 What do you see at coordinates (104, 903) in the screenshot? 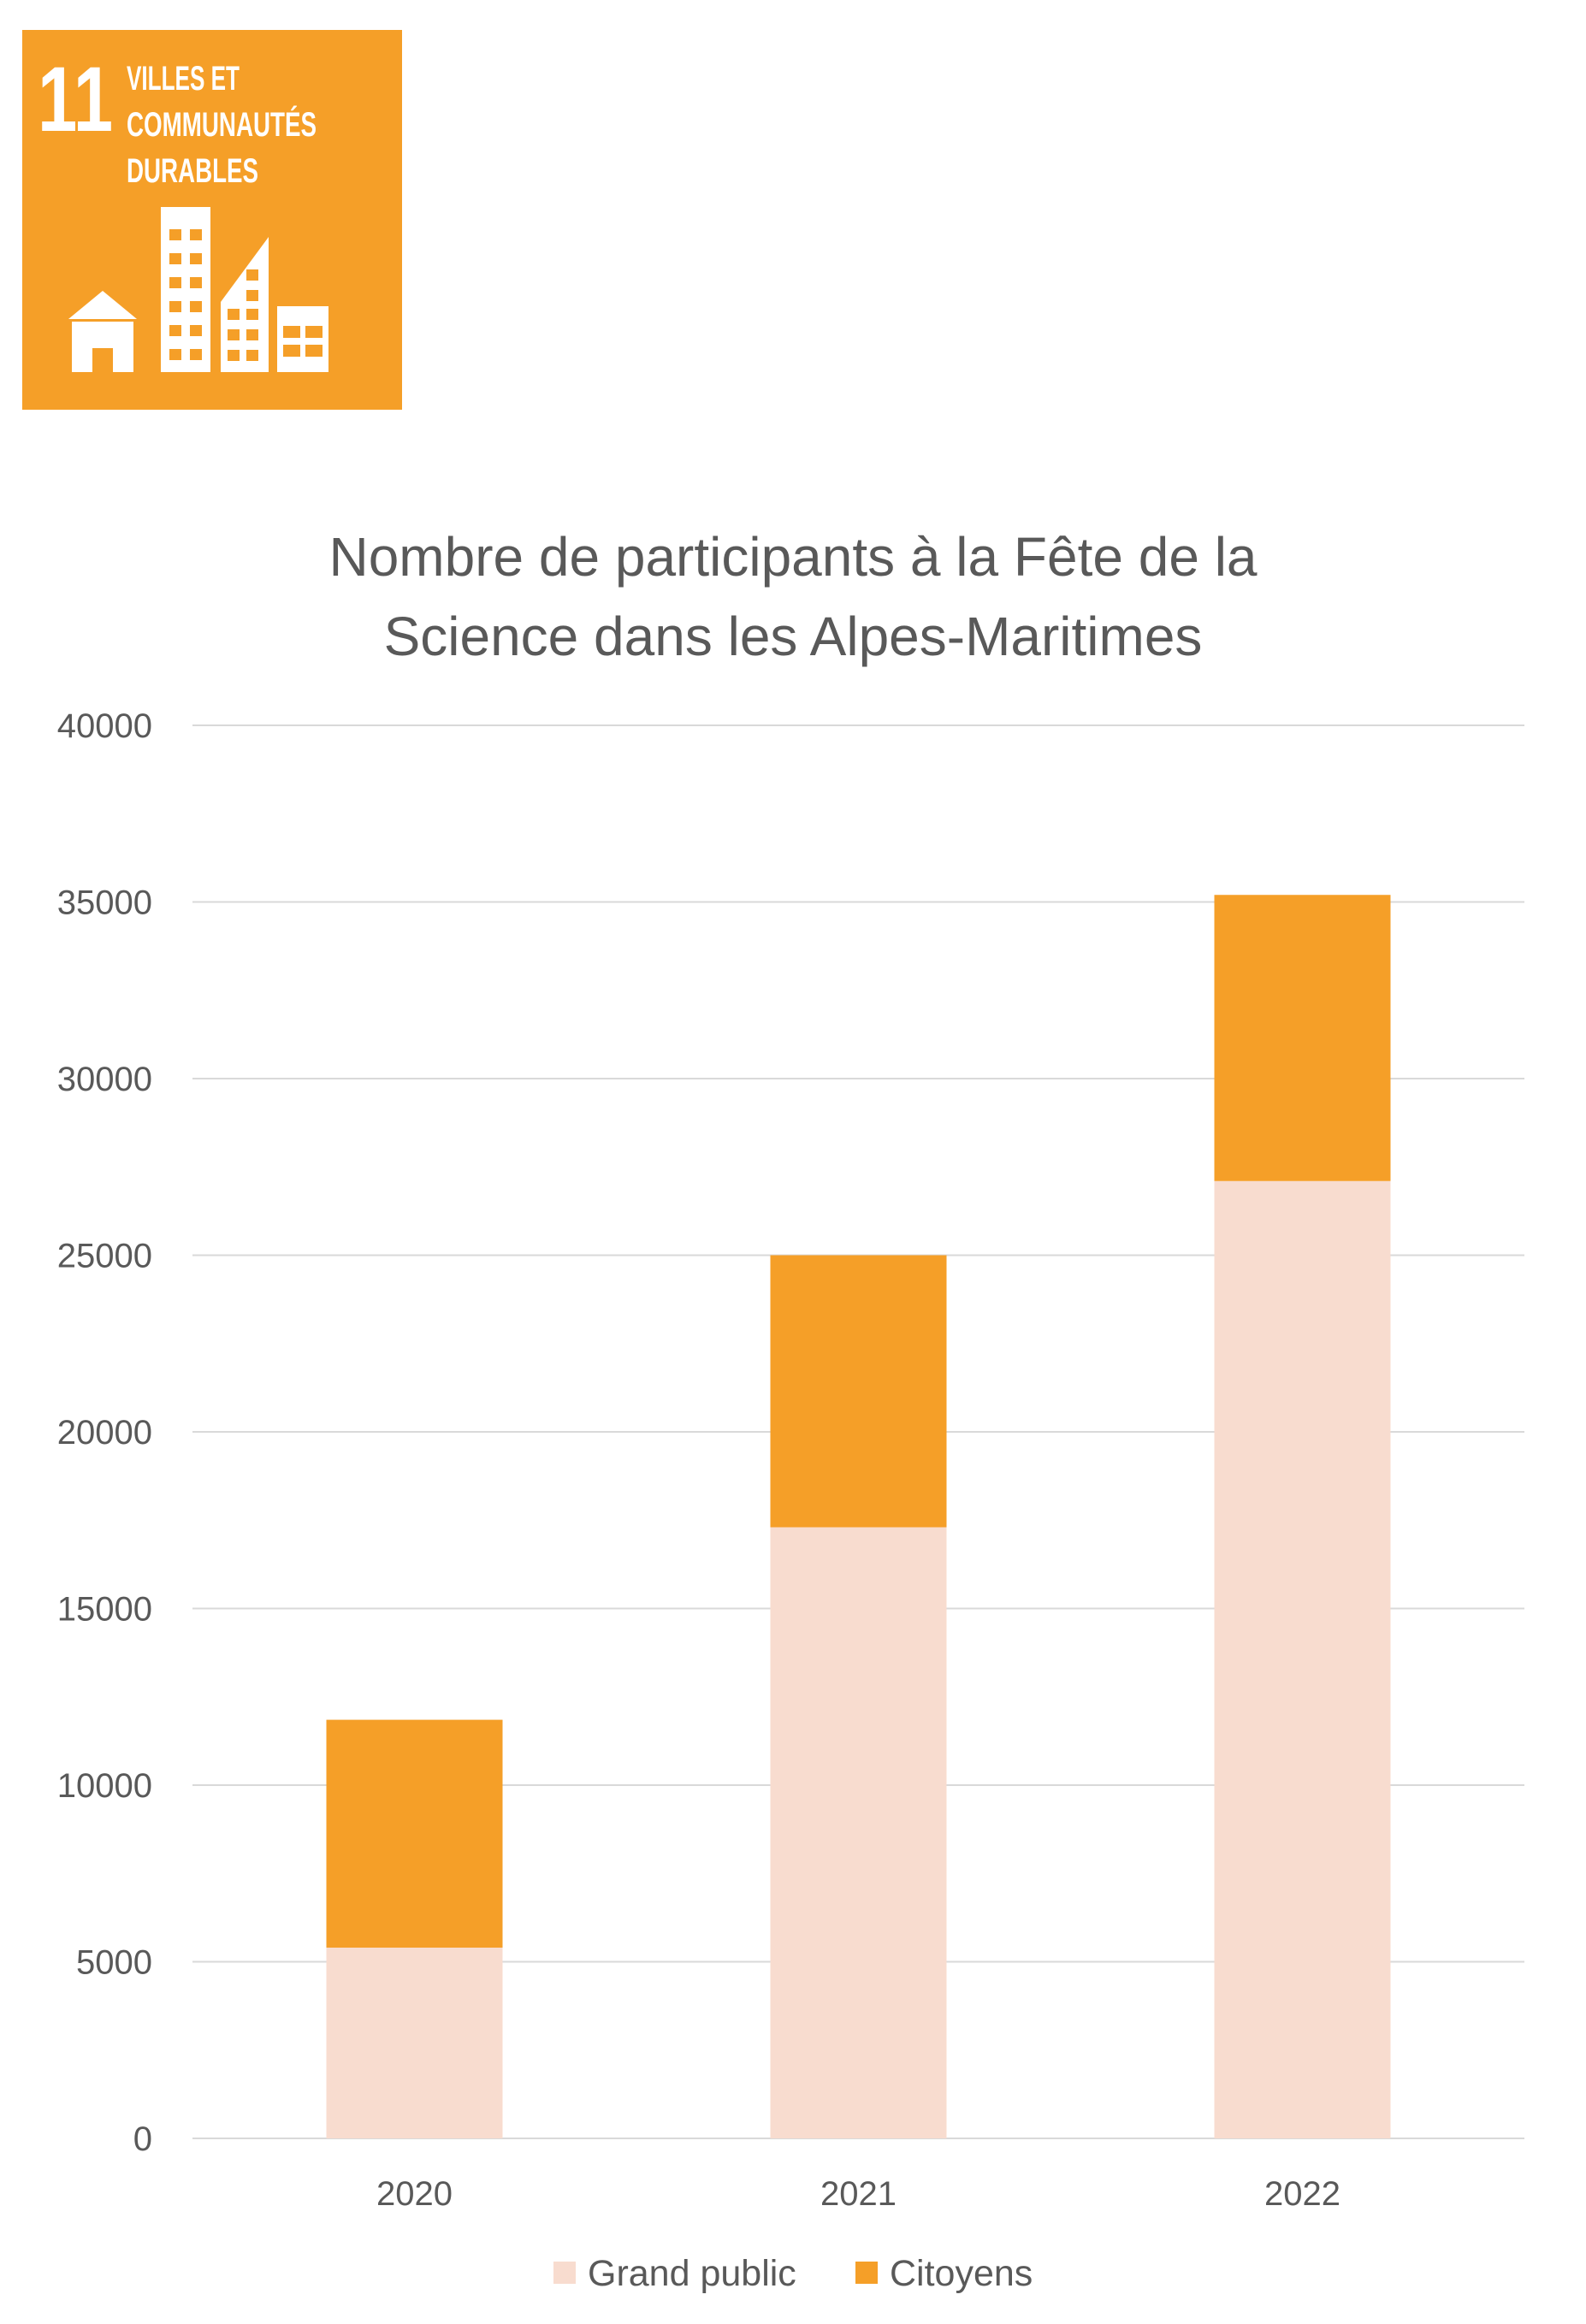
I see `y-tick-label: 35000` at bounding box center [104, 903].